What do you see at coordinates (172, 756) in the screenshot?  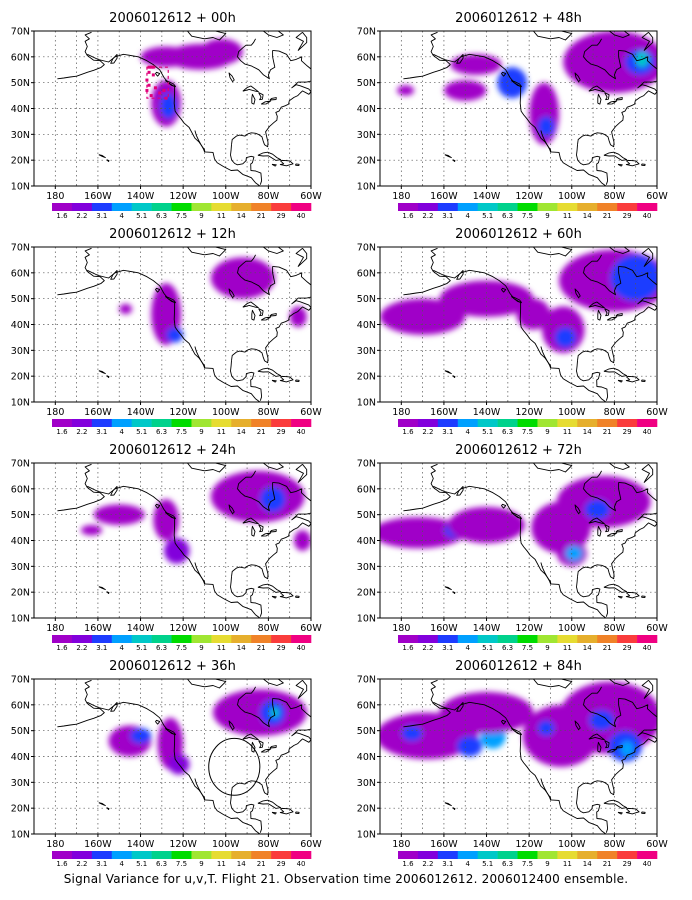 I see `map-area` at bounding box center [172, 756].